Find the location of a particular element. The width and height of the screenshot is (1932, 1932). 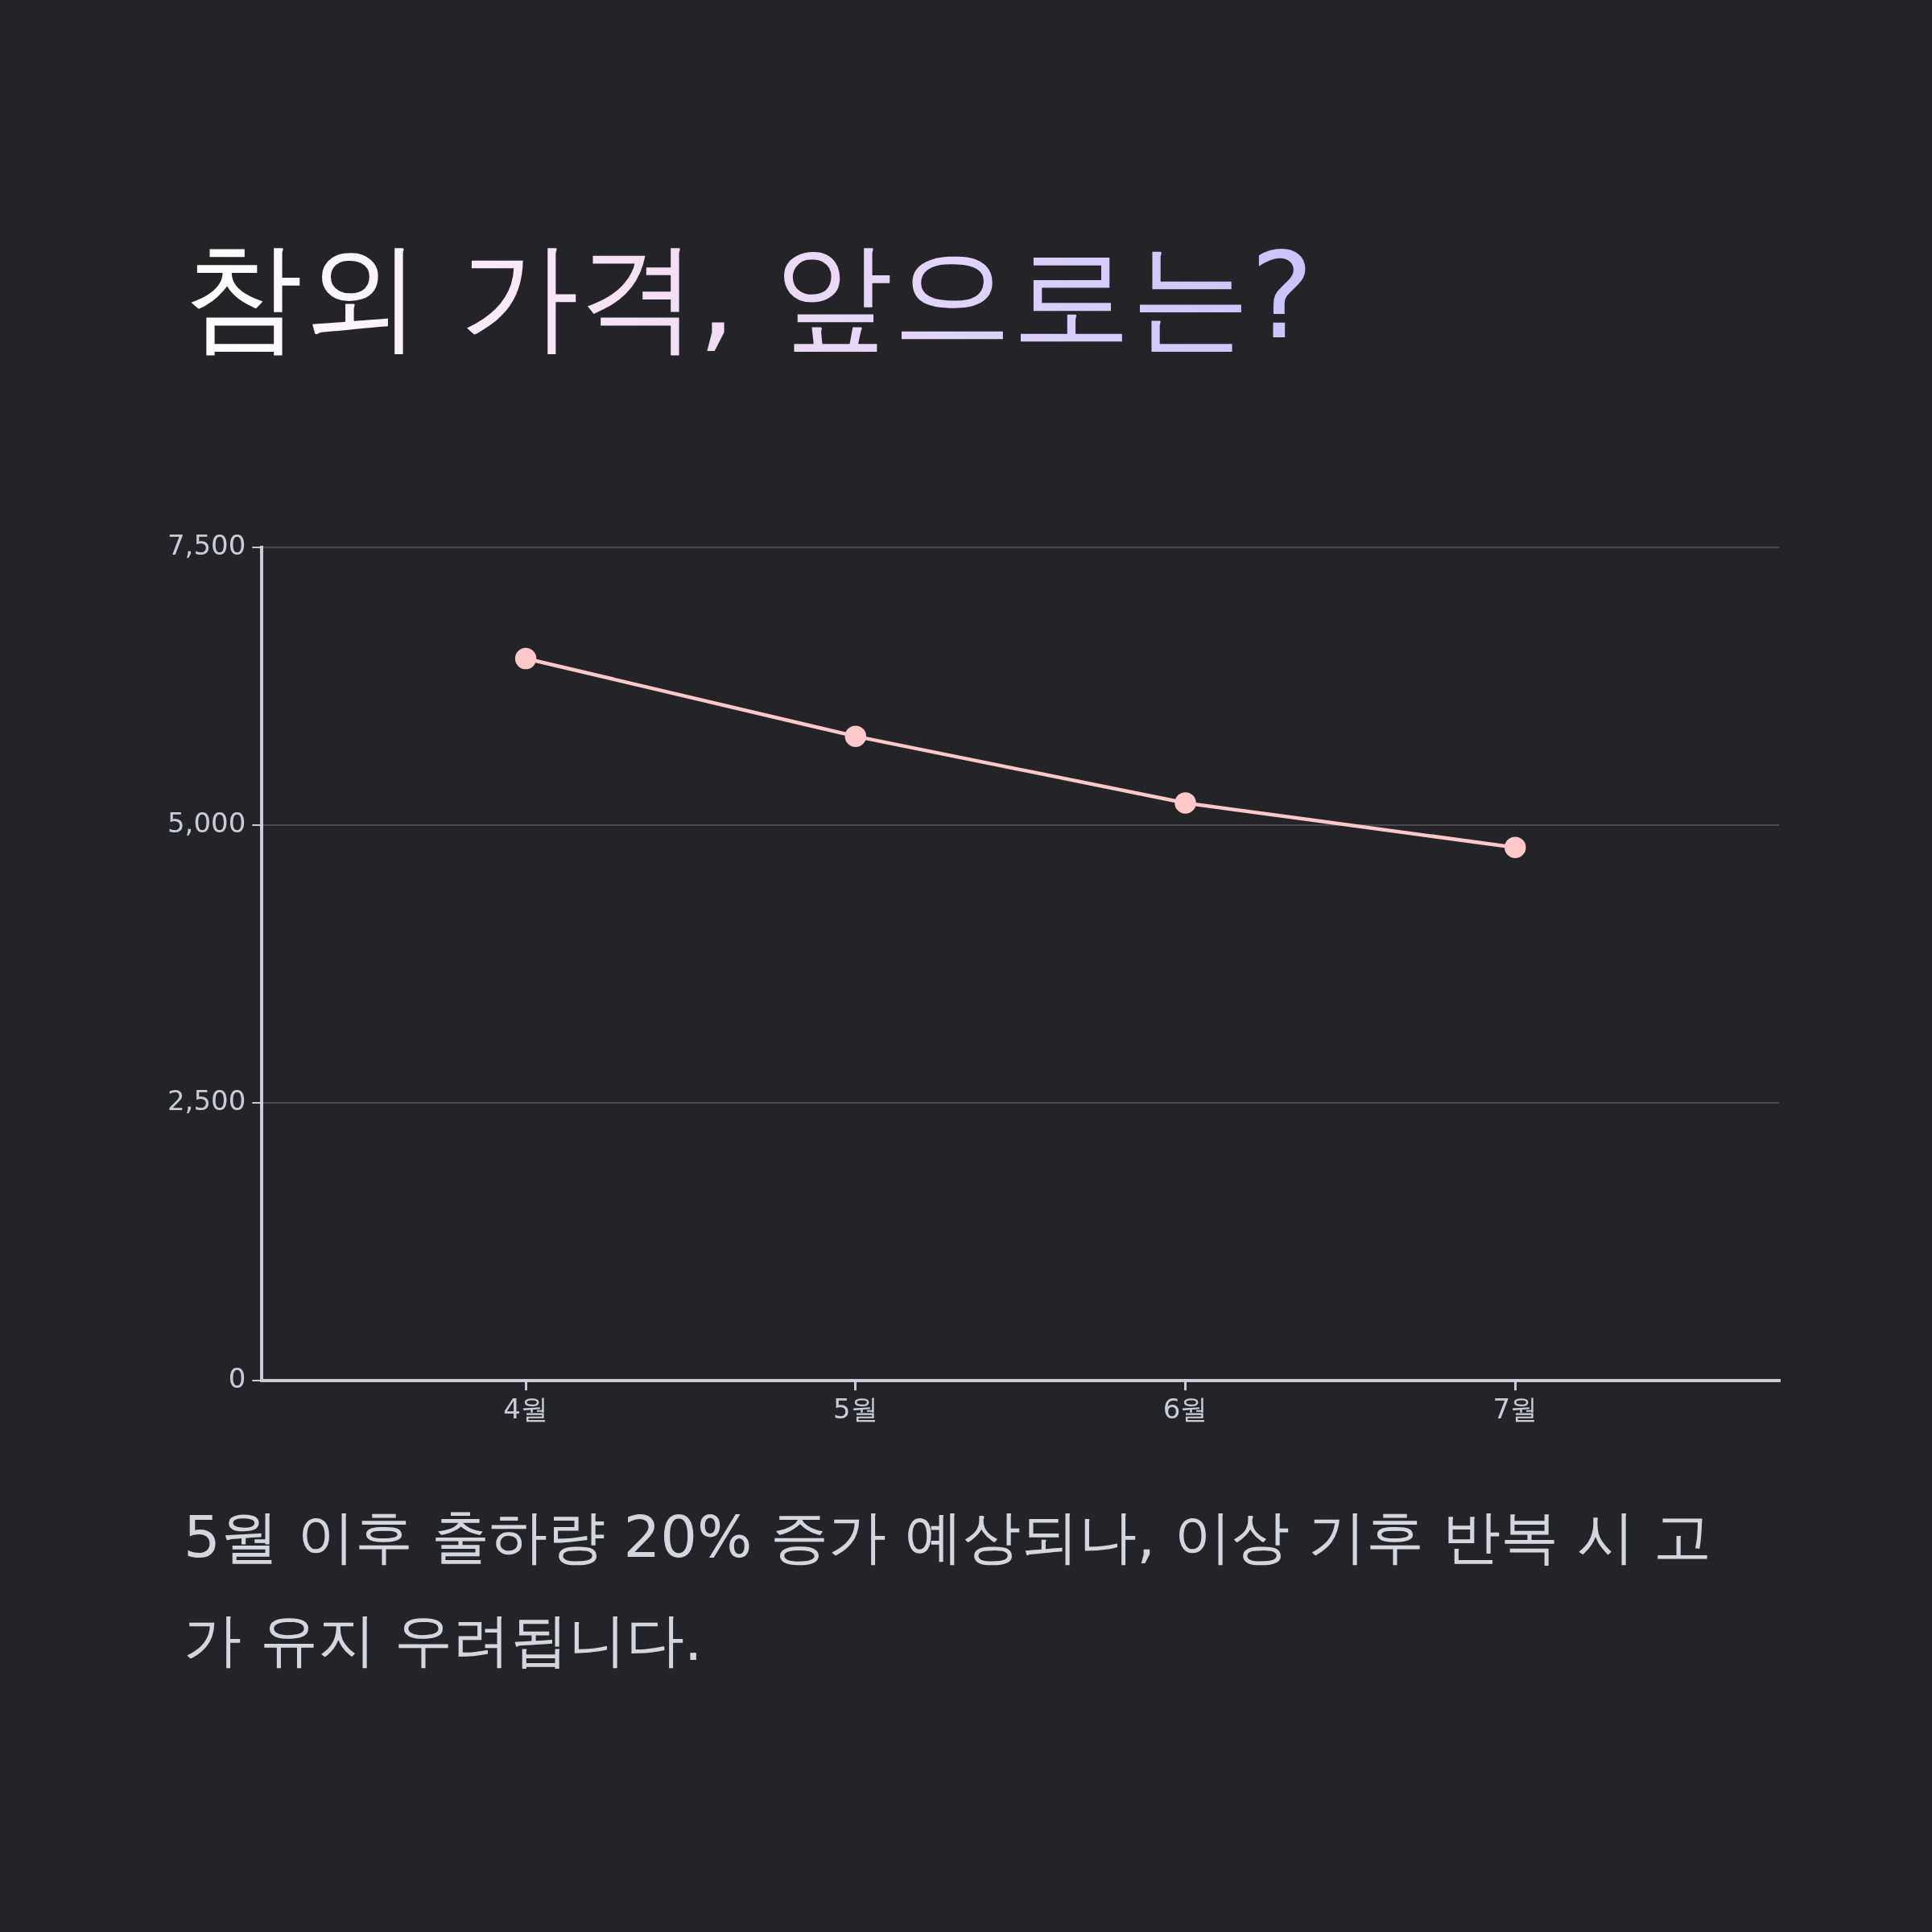

x-tick-label: 4월 is located at coordinates (525, 1409).